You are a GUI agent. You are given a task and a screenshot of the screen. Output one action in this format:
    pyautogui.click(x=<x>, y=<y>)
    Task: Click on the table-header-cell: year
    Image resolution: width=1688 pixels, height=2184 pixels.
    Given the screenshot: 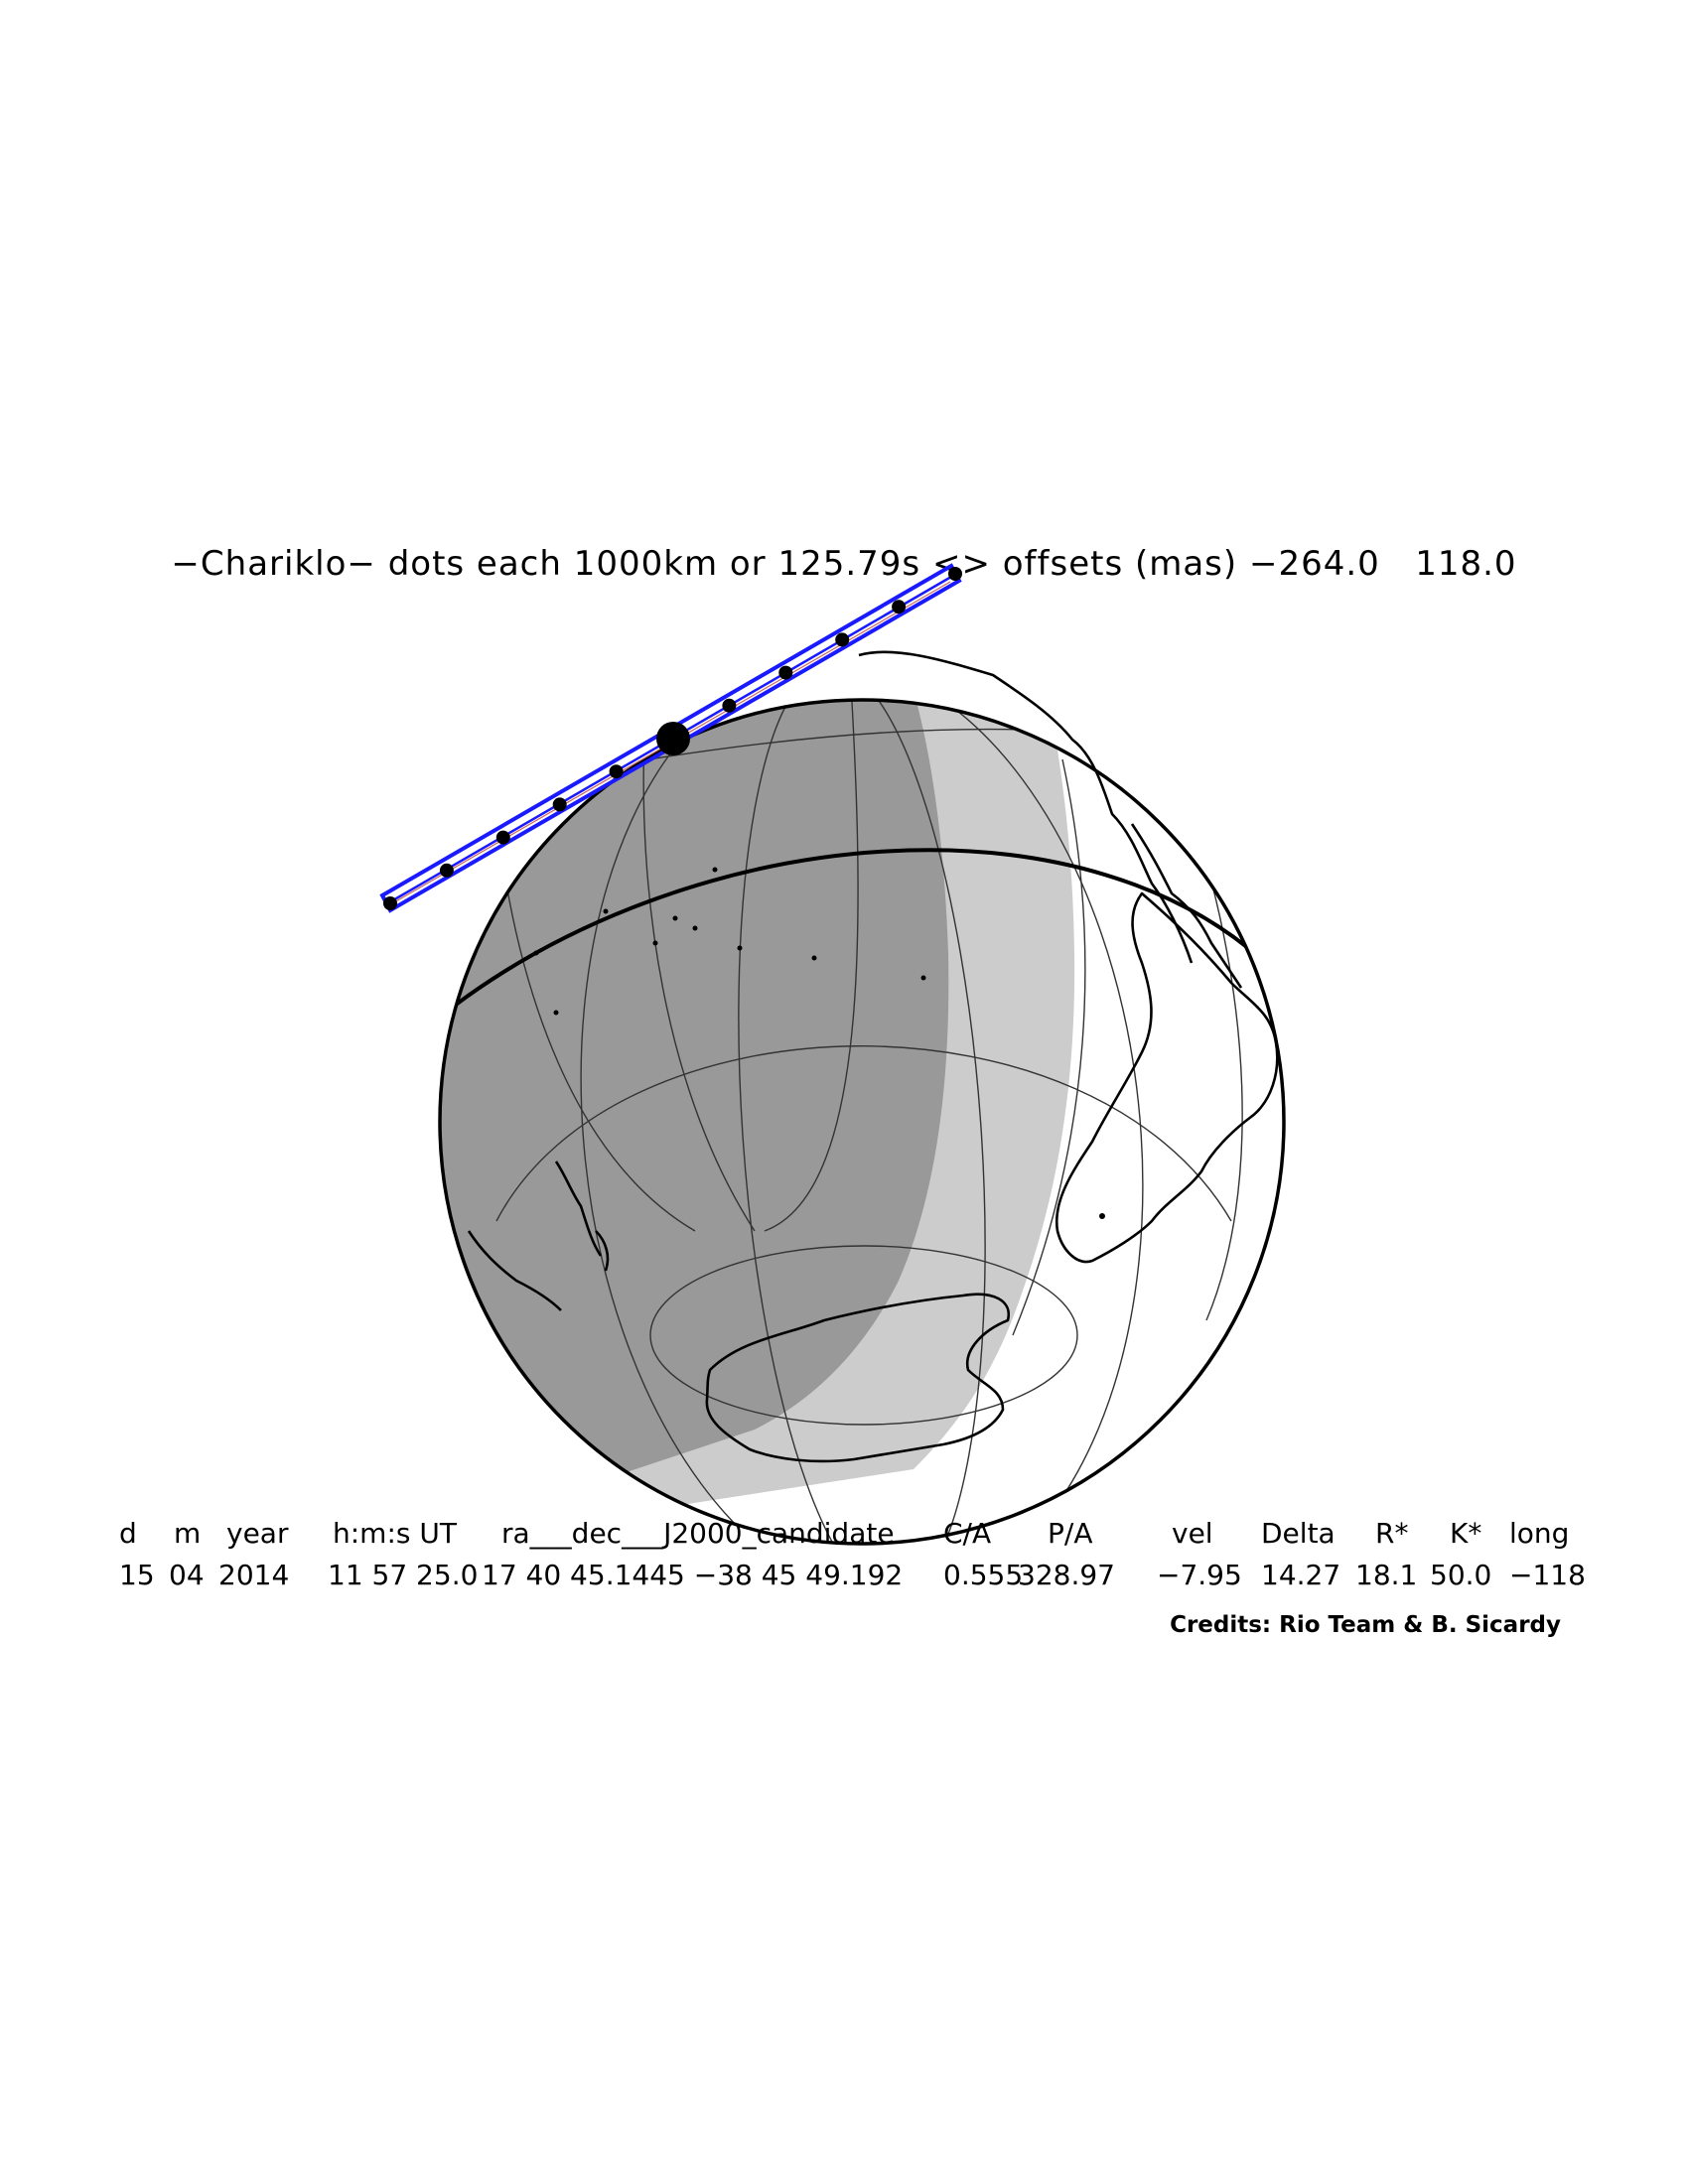 What is the action you would take?
    pyautogui.click(x=257, y=1533)
    